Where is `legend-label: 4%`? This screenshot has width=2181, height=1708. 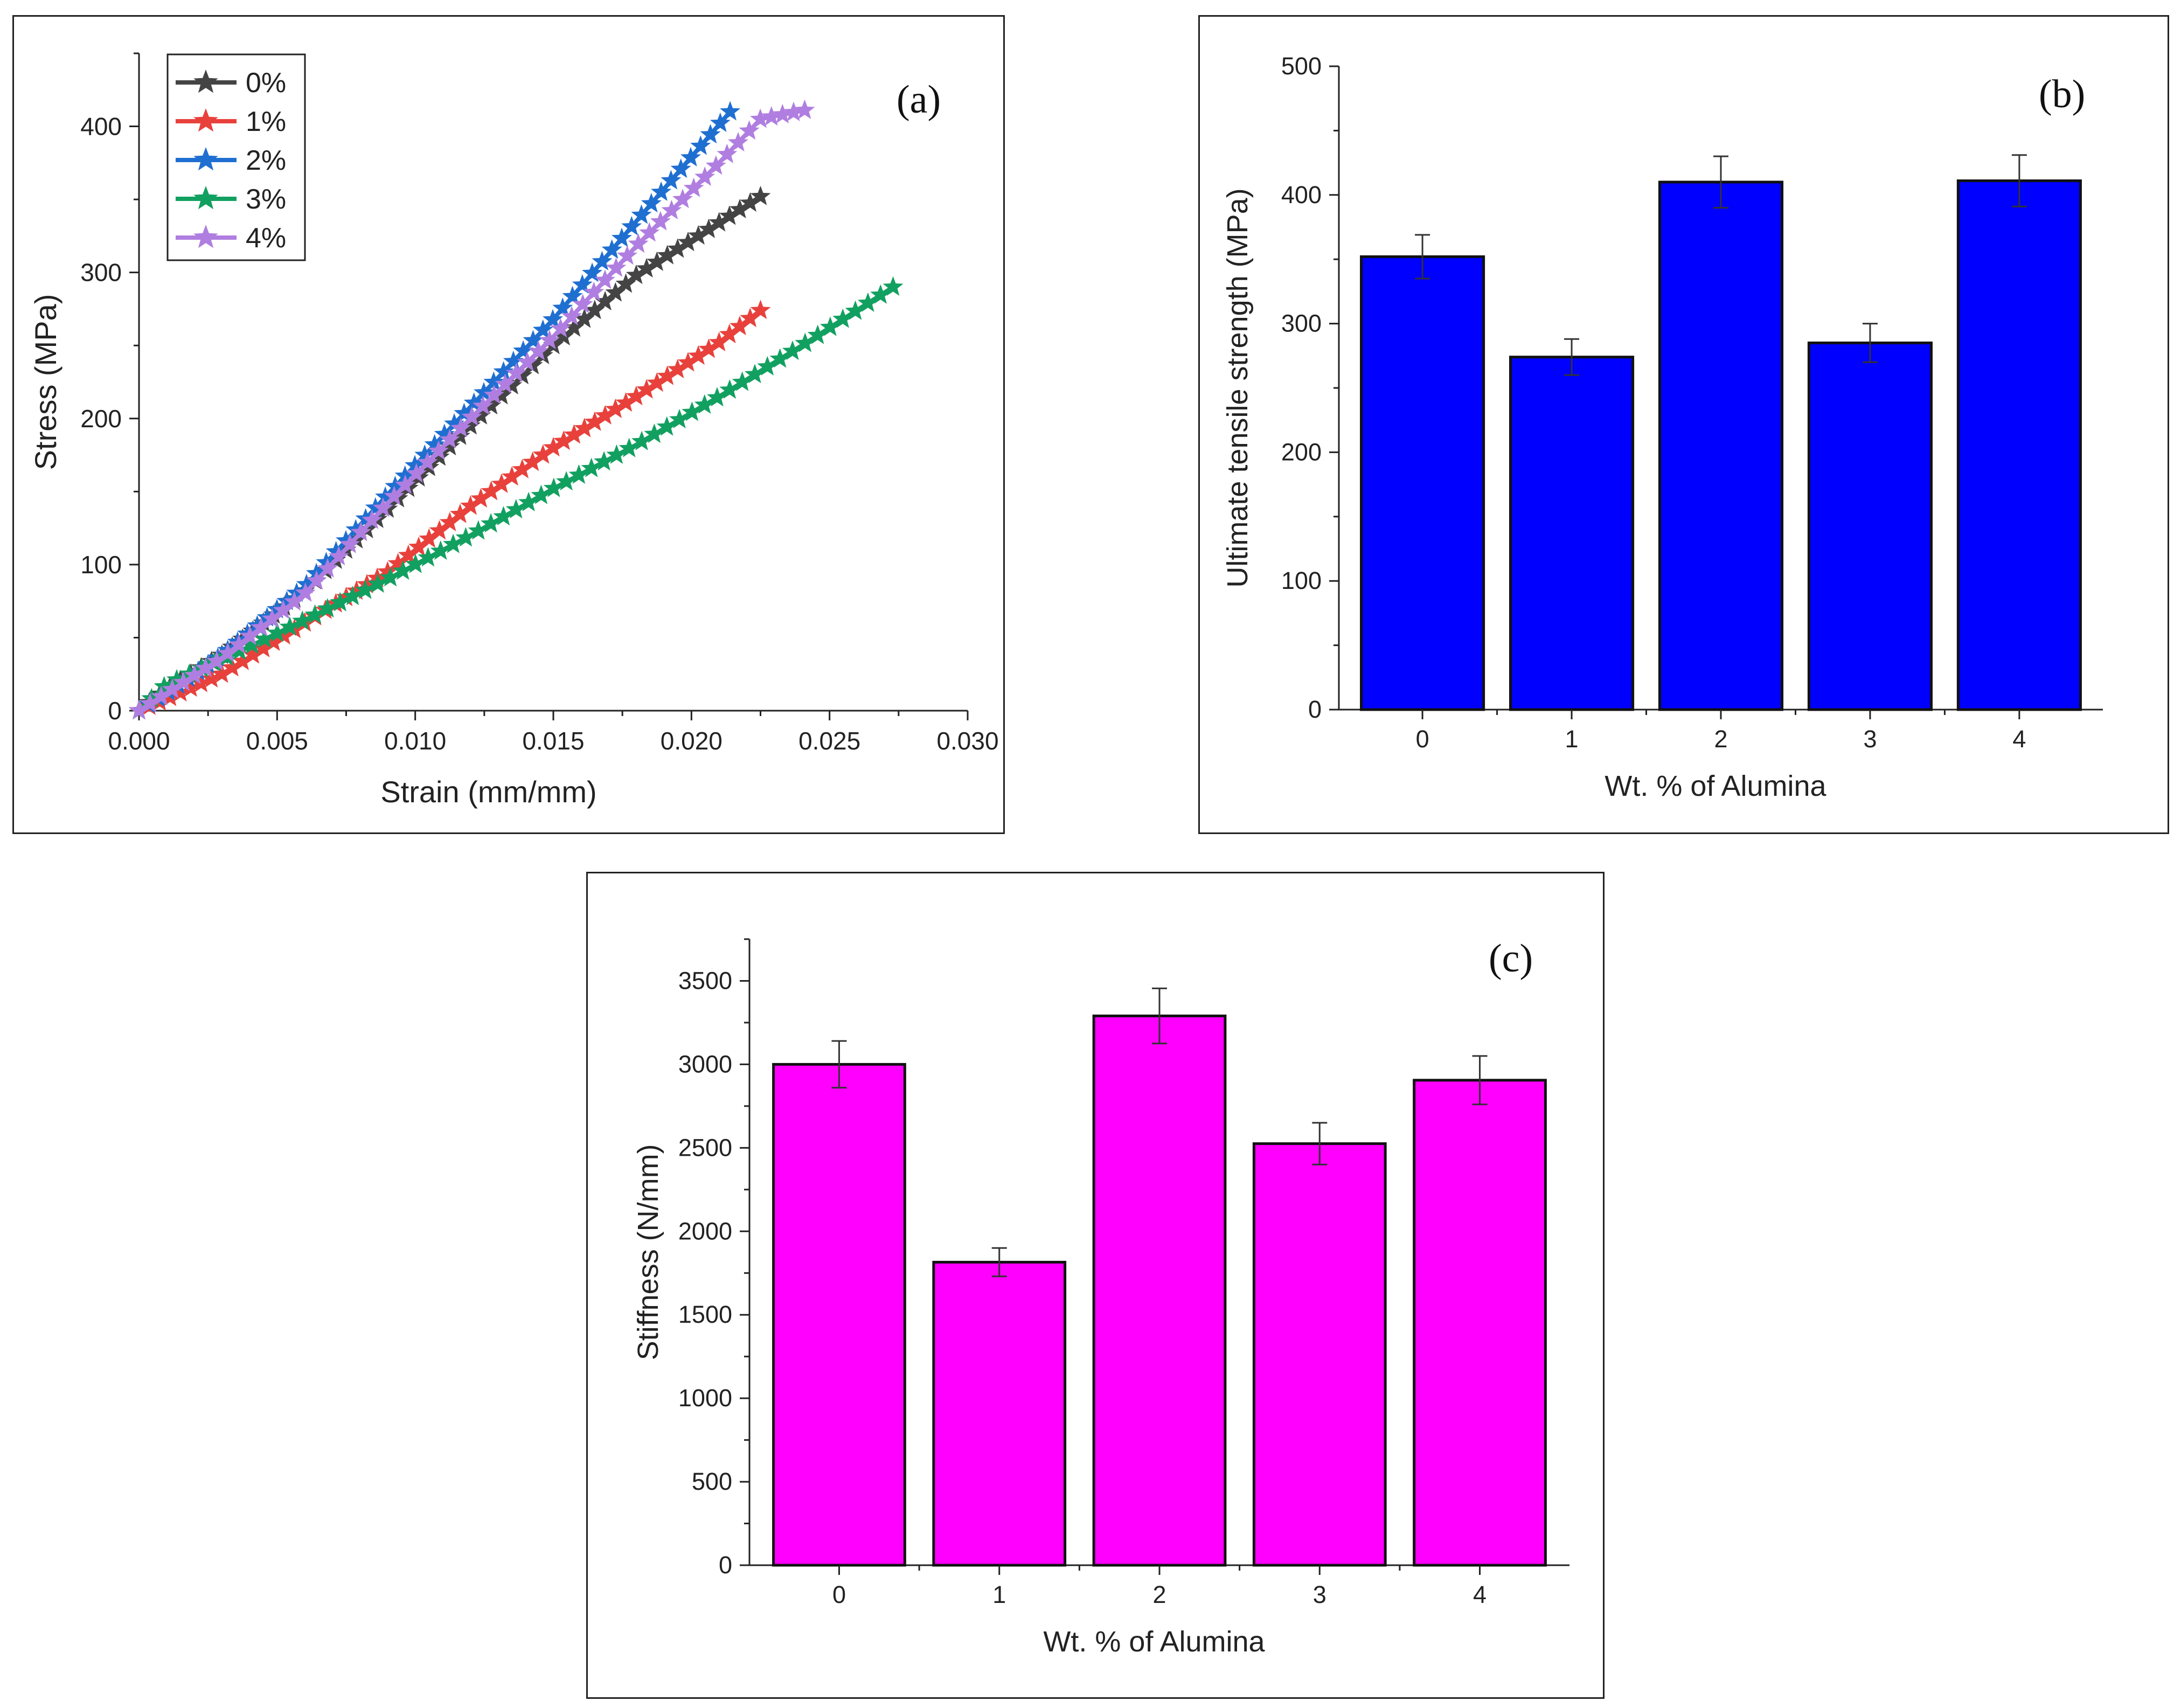
legend-label: 4% is located at coordinates (266, 238).